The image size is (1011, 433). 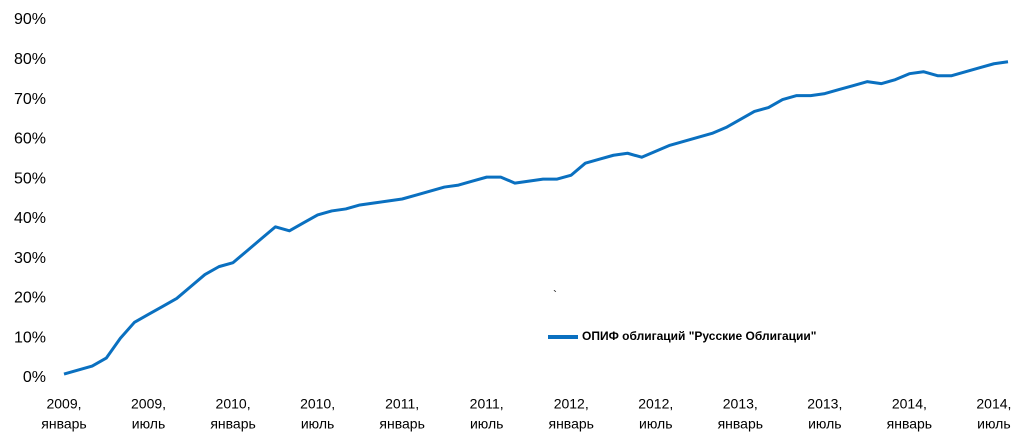 I want to click on y-tick-label: 30%, so click(x=30, y=258).